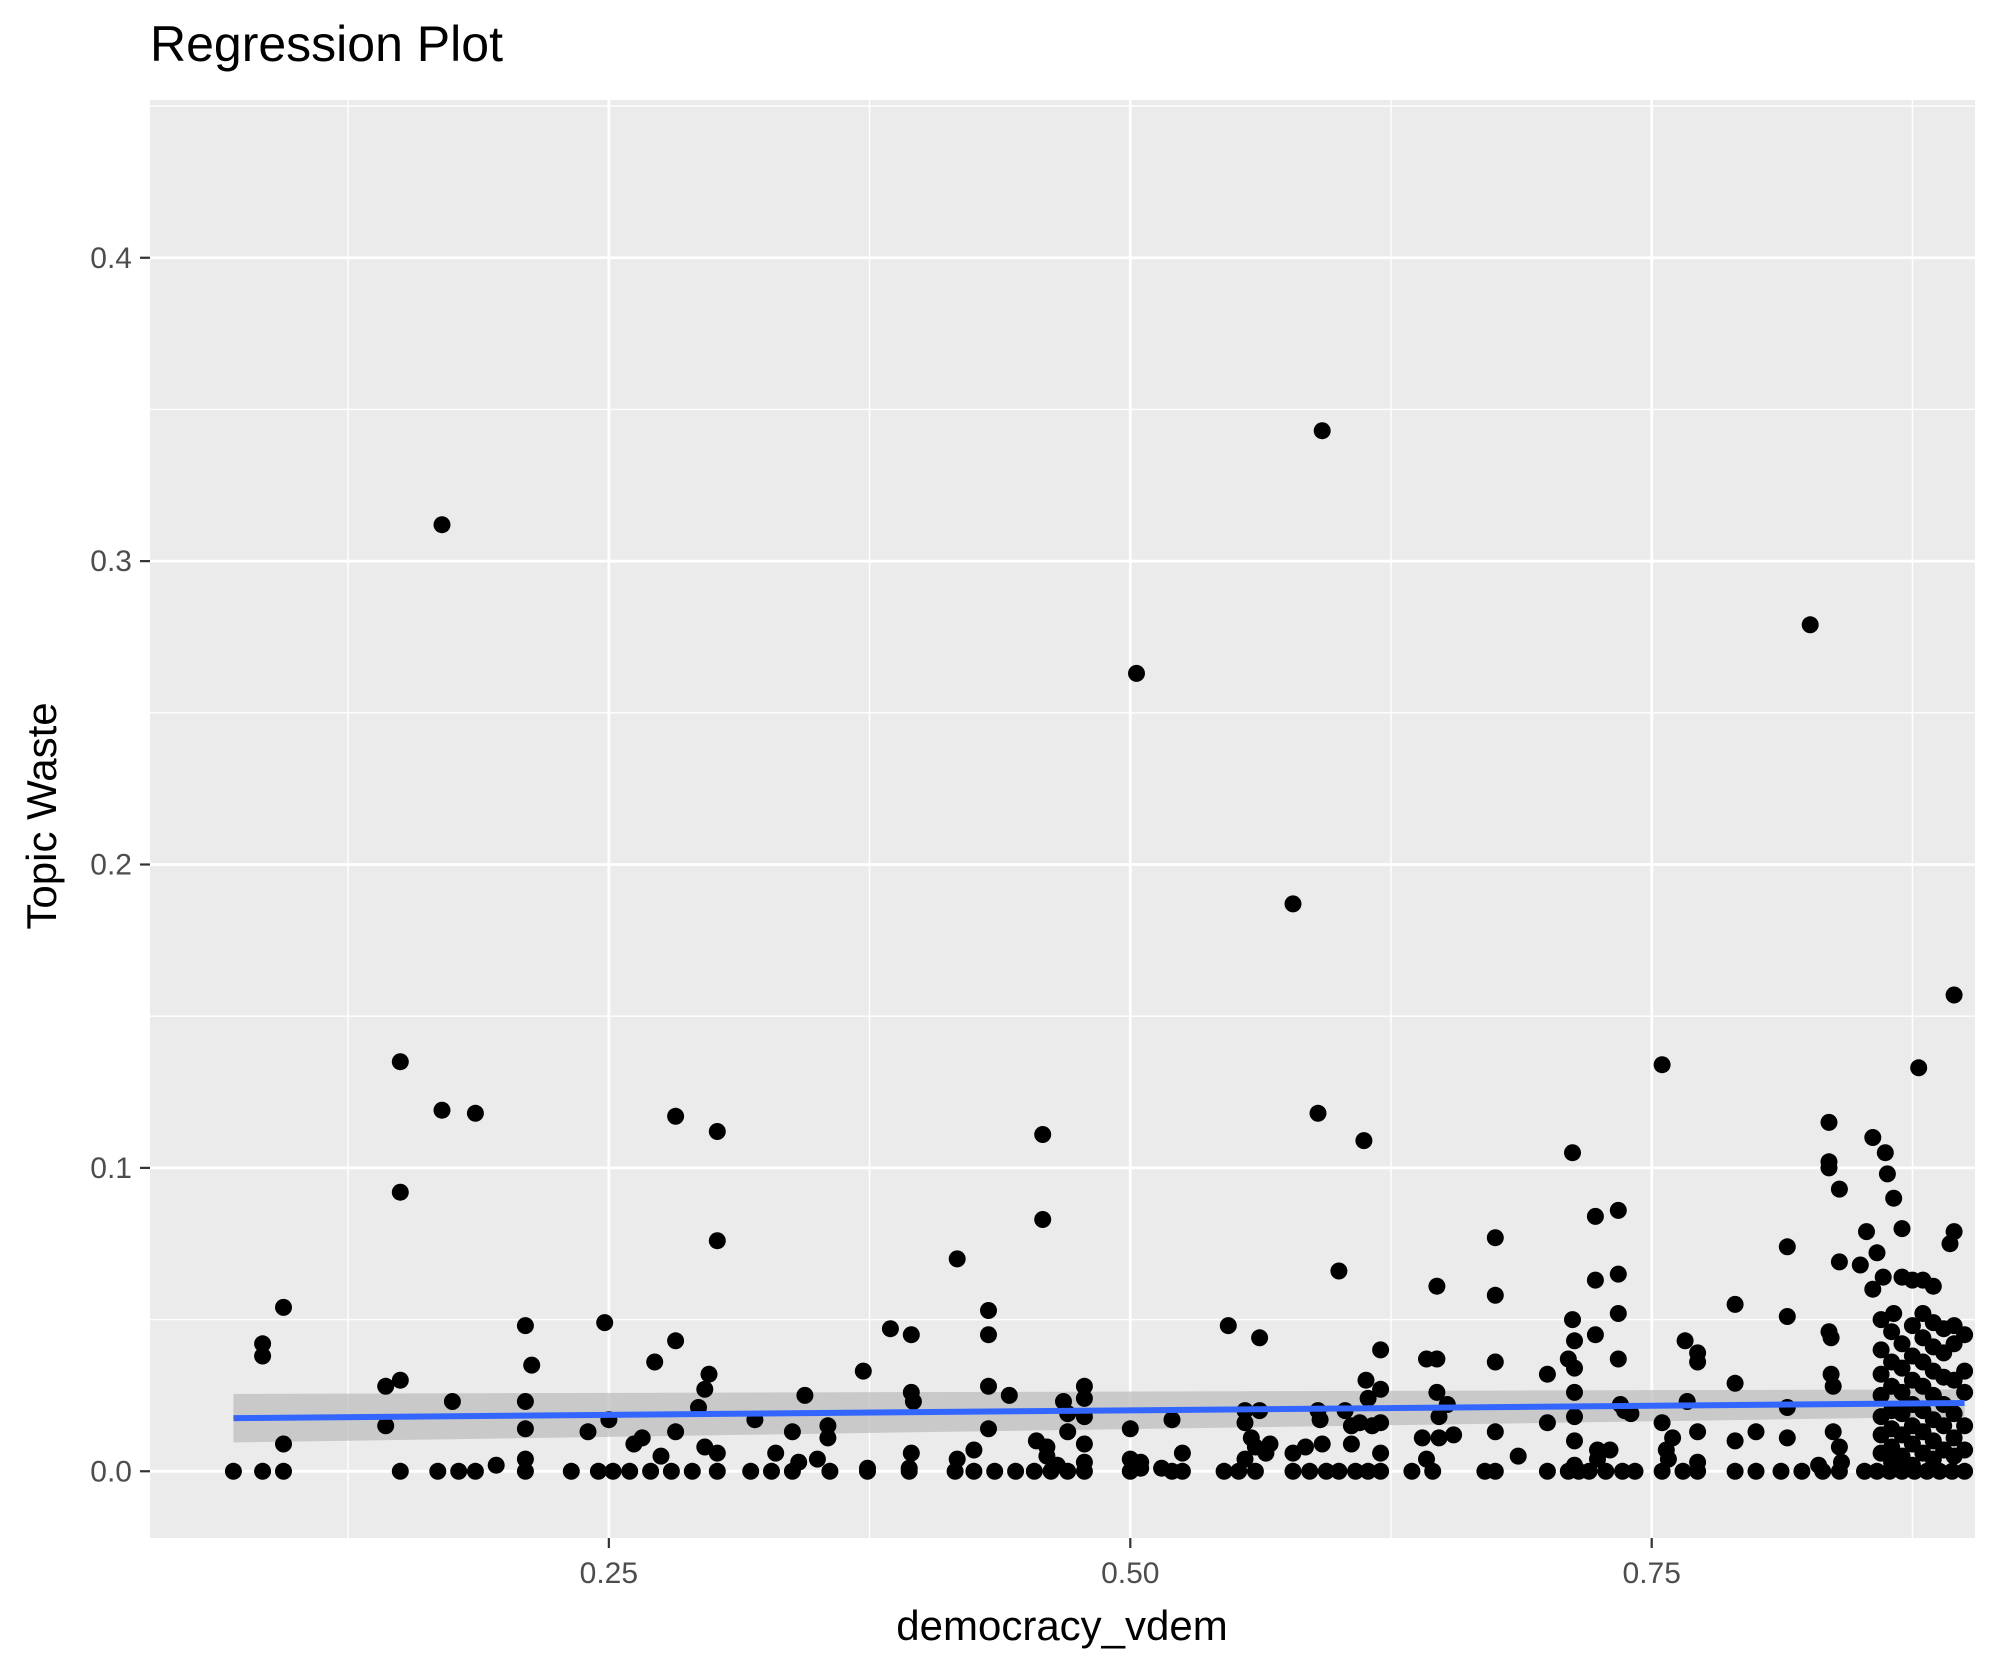  I want to click on y-axis-title: Topic Waste, so click(41, 815).